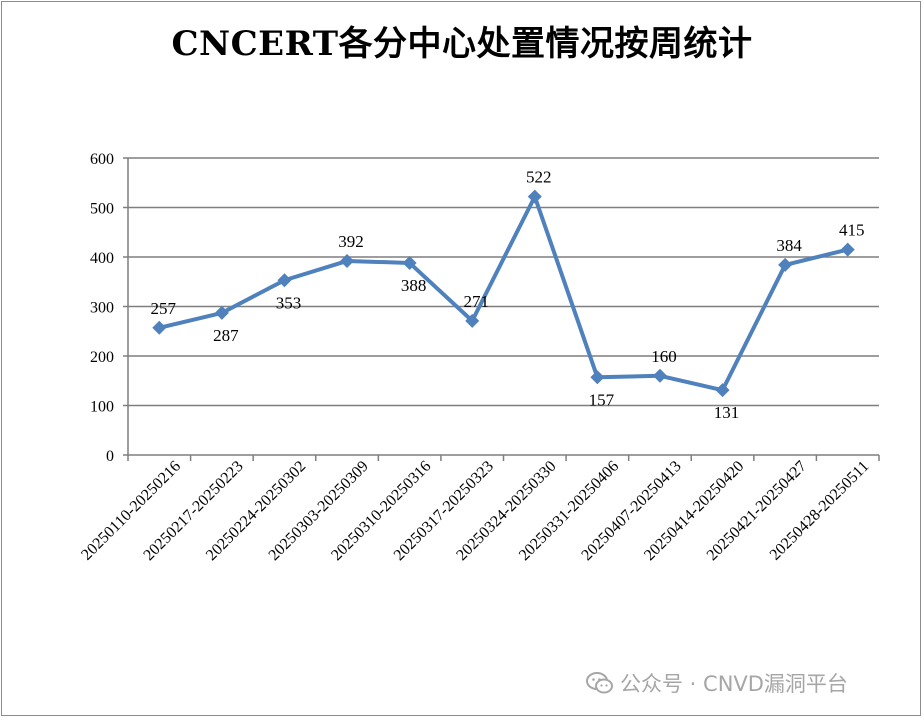 Image resolution: width=924 pixels, height=719 pixels. Describe the element at coordinates (664, 356) in the screenshot. I see `data-label: 160` at that location.